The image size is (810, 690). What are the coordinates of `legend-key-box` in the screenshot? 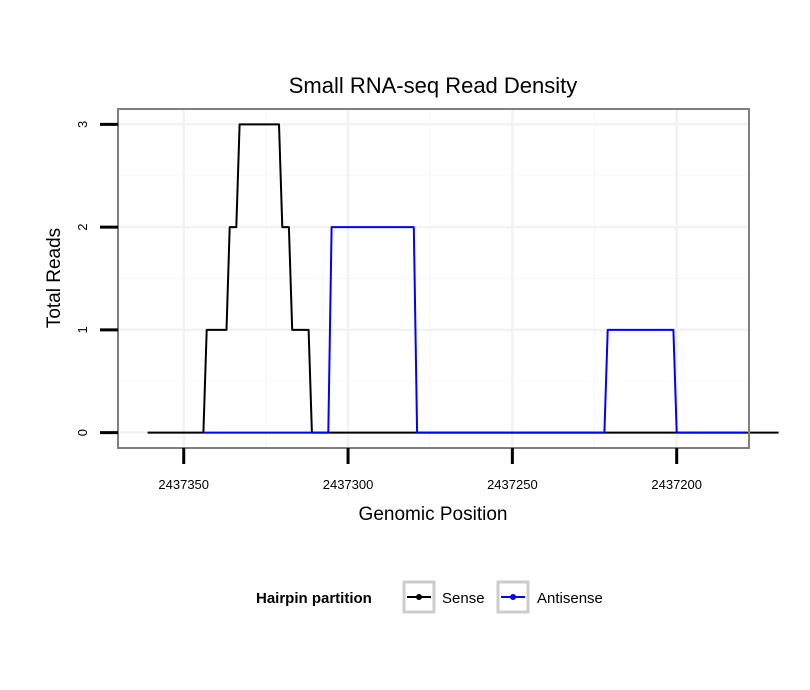 It's located at (513, 597).